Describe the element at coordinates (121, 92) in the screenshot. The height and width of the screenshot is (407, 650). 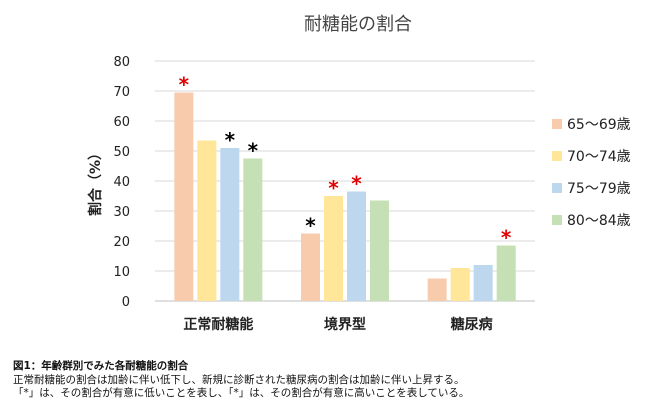
I see `y-tick-label: 70` at that location.